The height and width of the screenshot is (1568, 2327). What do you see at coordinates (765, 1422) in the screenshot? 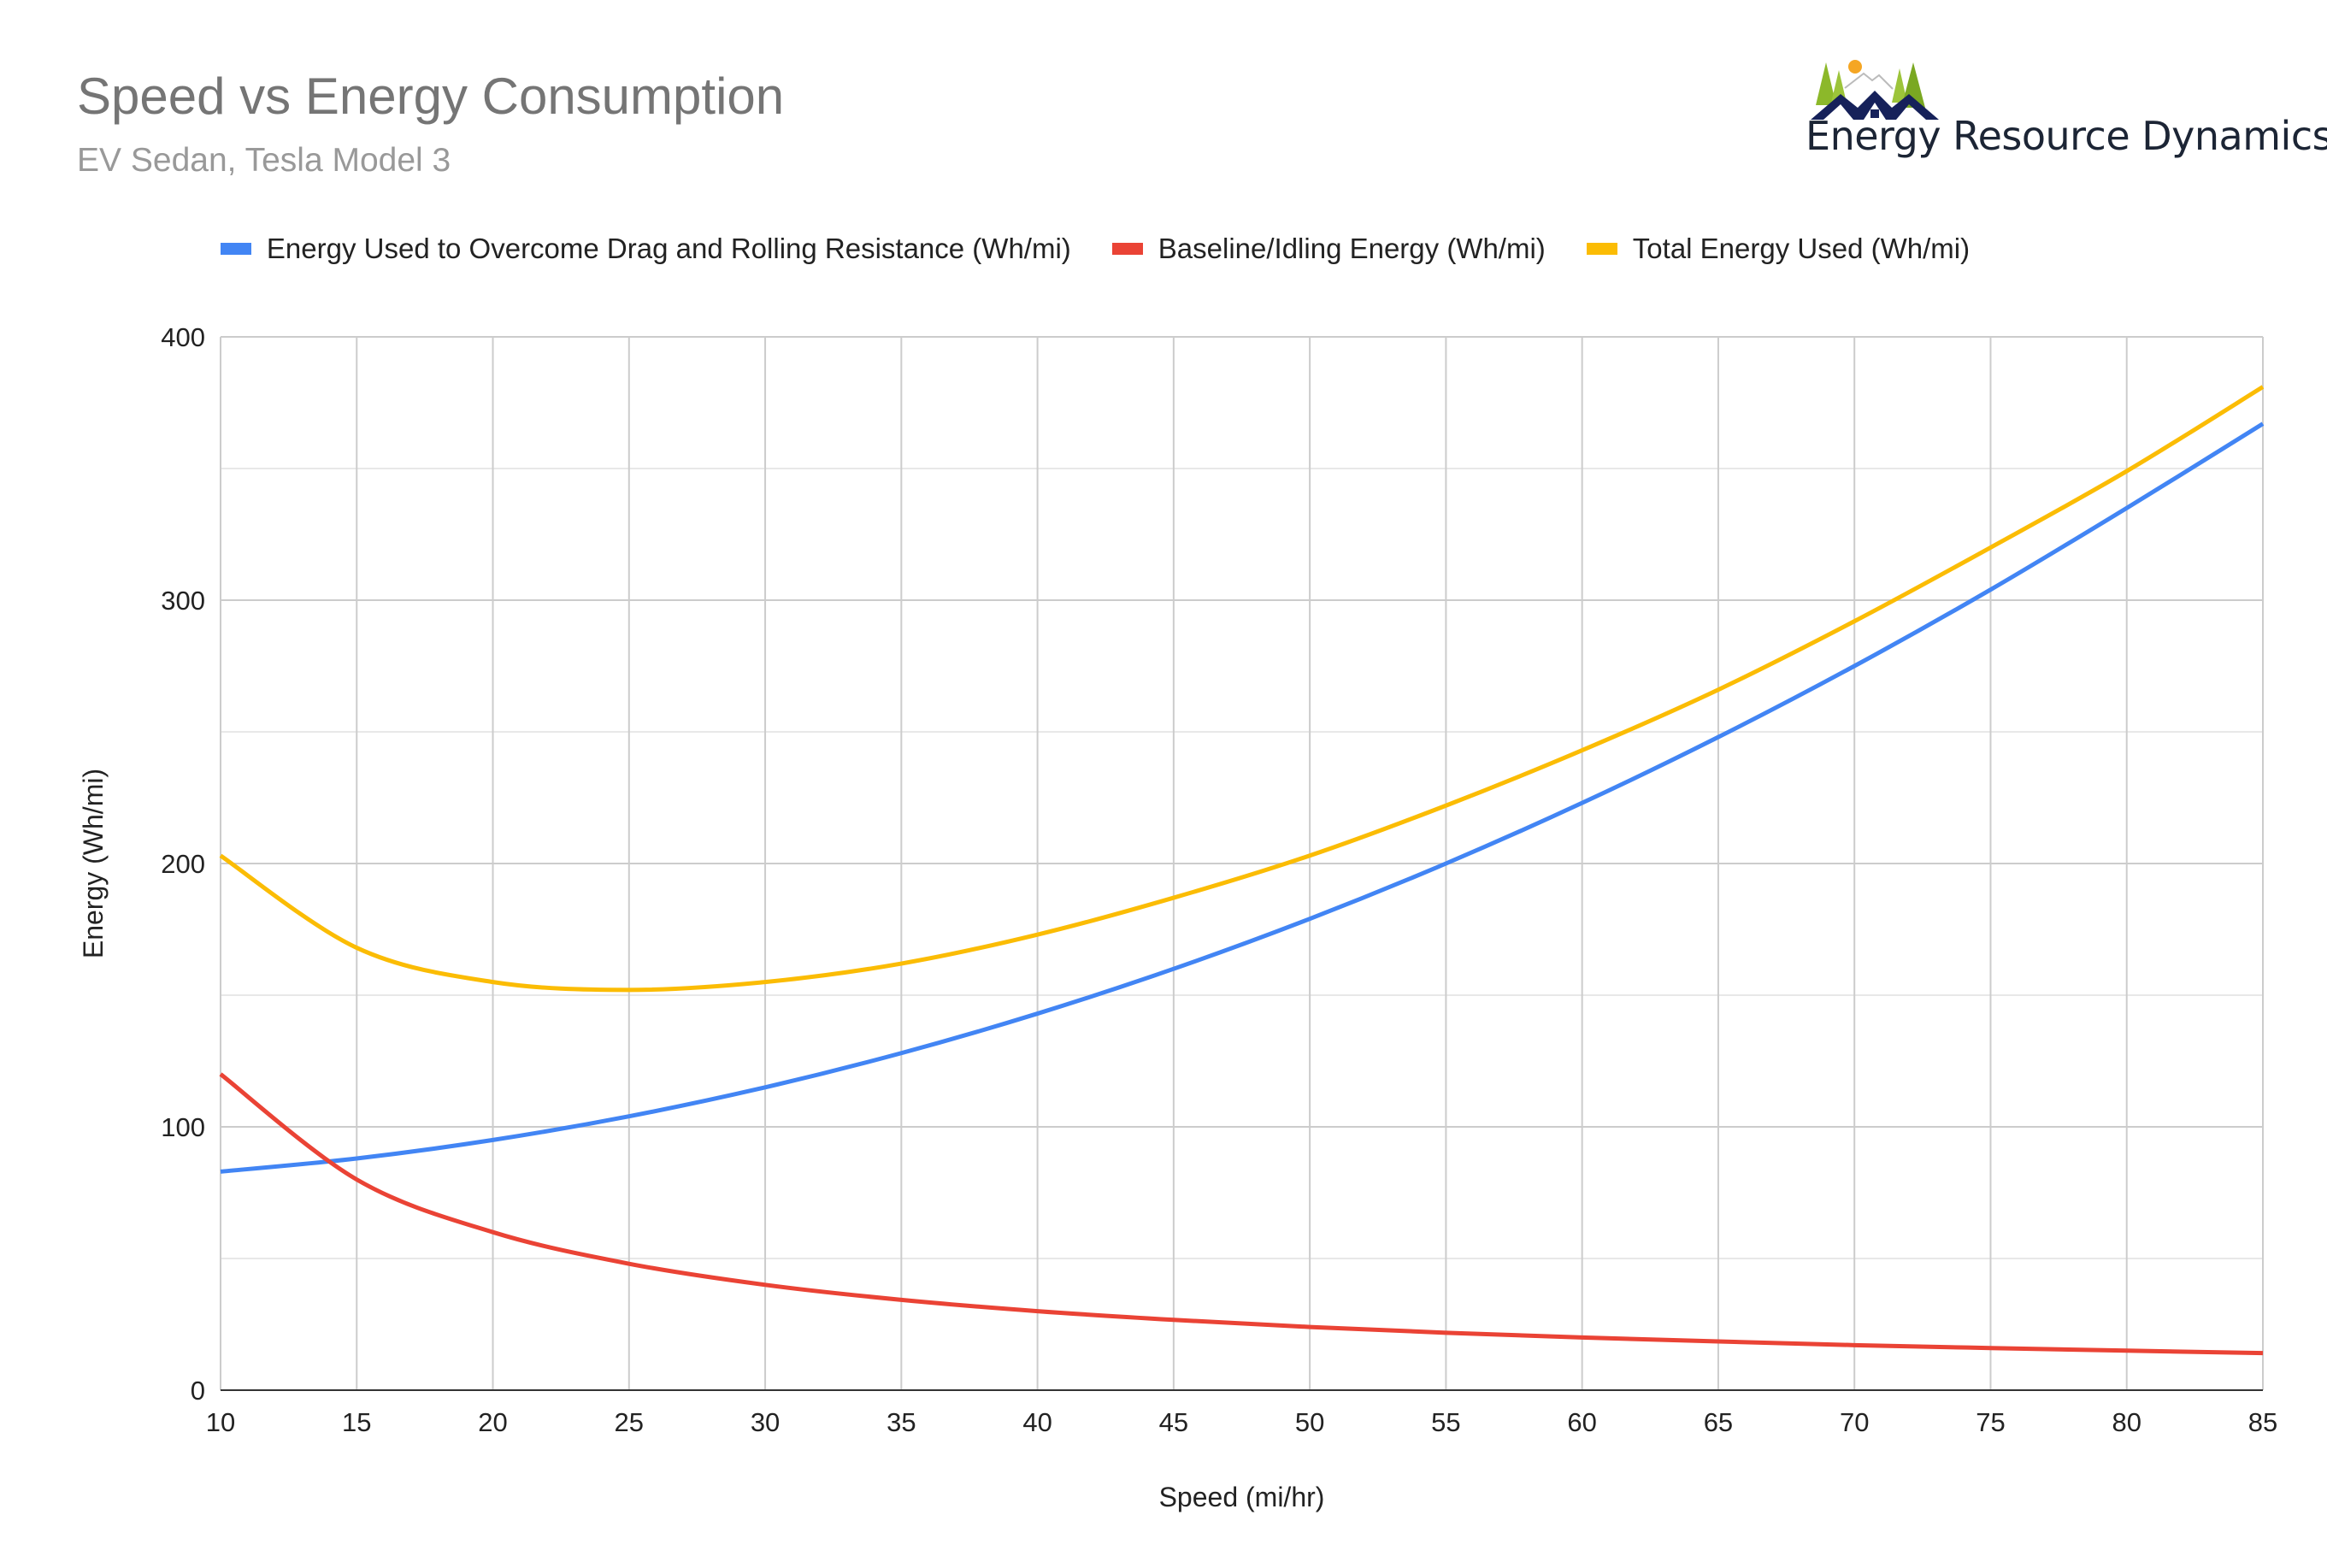
I see `x-tick-label: 30` at bounding box center [765, 1422].